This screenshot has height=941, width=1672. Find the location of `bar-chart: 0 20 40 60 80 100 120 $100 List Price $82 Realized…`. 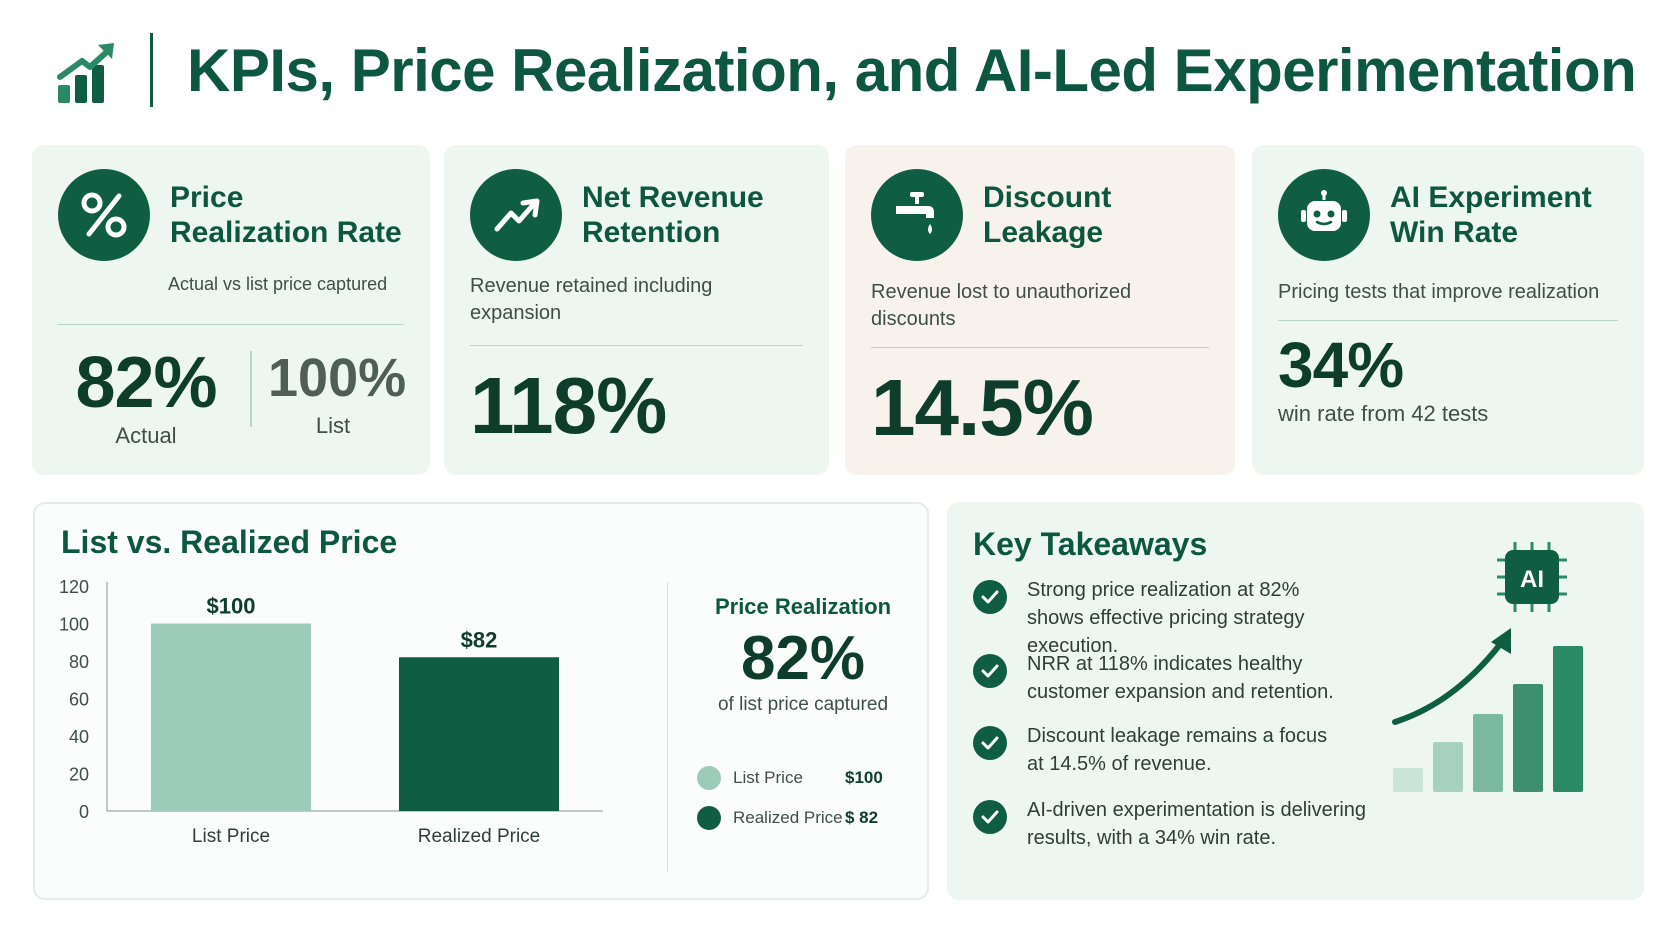

bar-chart: 0 20 40 60 80 100 120 $100 List Price $82 Realized… is located at coordinates (331, 712).